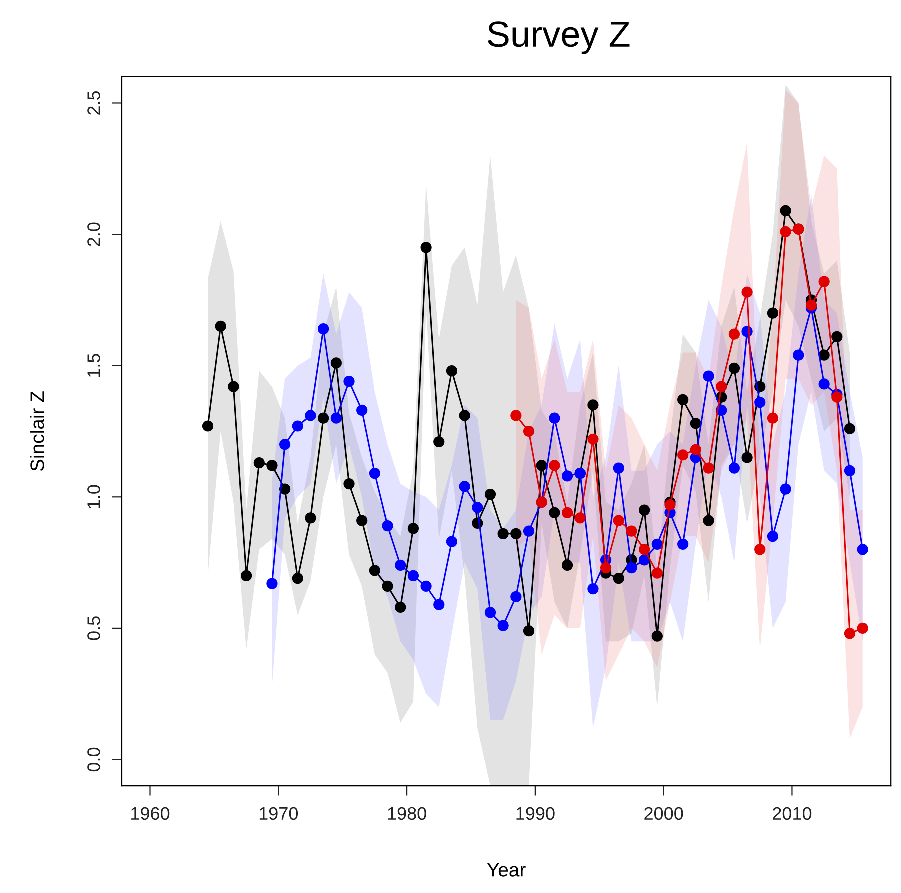 The width and height of the screenshot is (901, 893). What do you see at coordinates (792, 813) in the screenshot?
I see `x-tick-label: 2010` at bounding box center [792, 813].